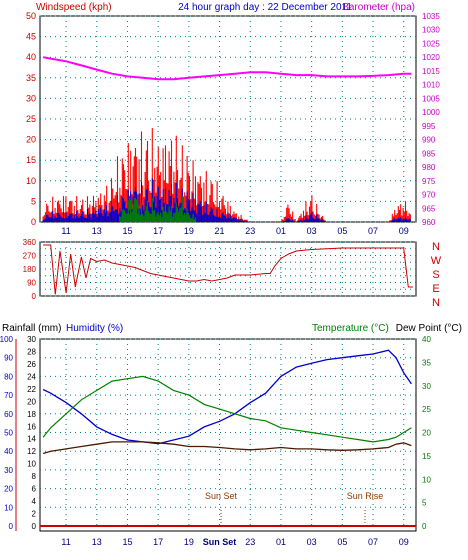 The image size is (468, 560). I want to click on climate-xtick-label: 09, so click(404, 542).